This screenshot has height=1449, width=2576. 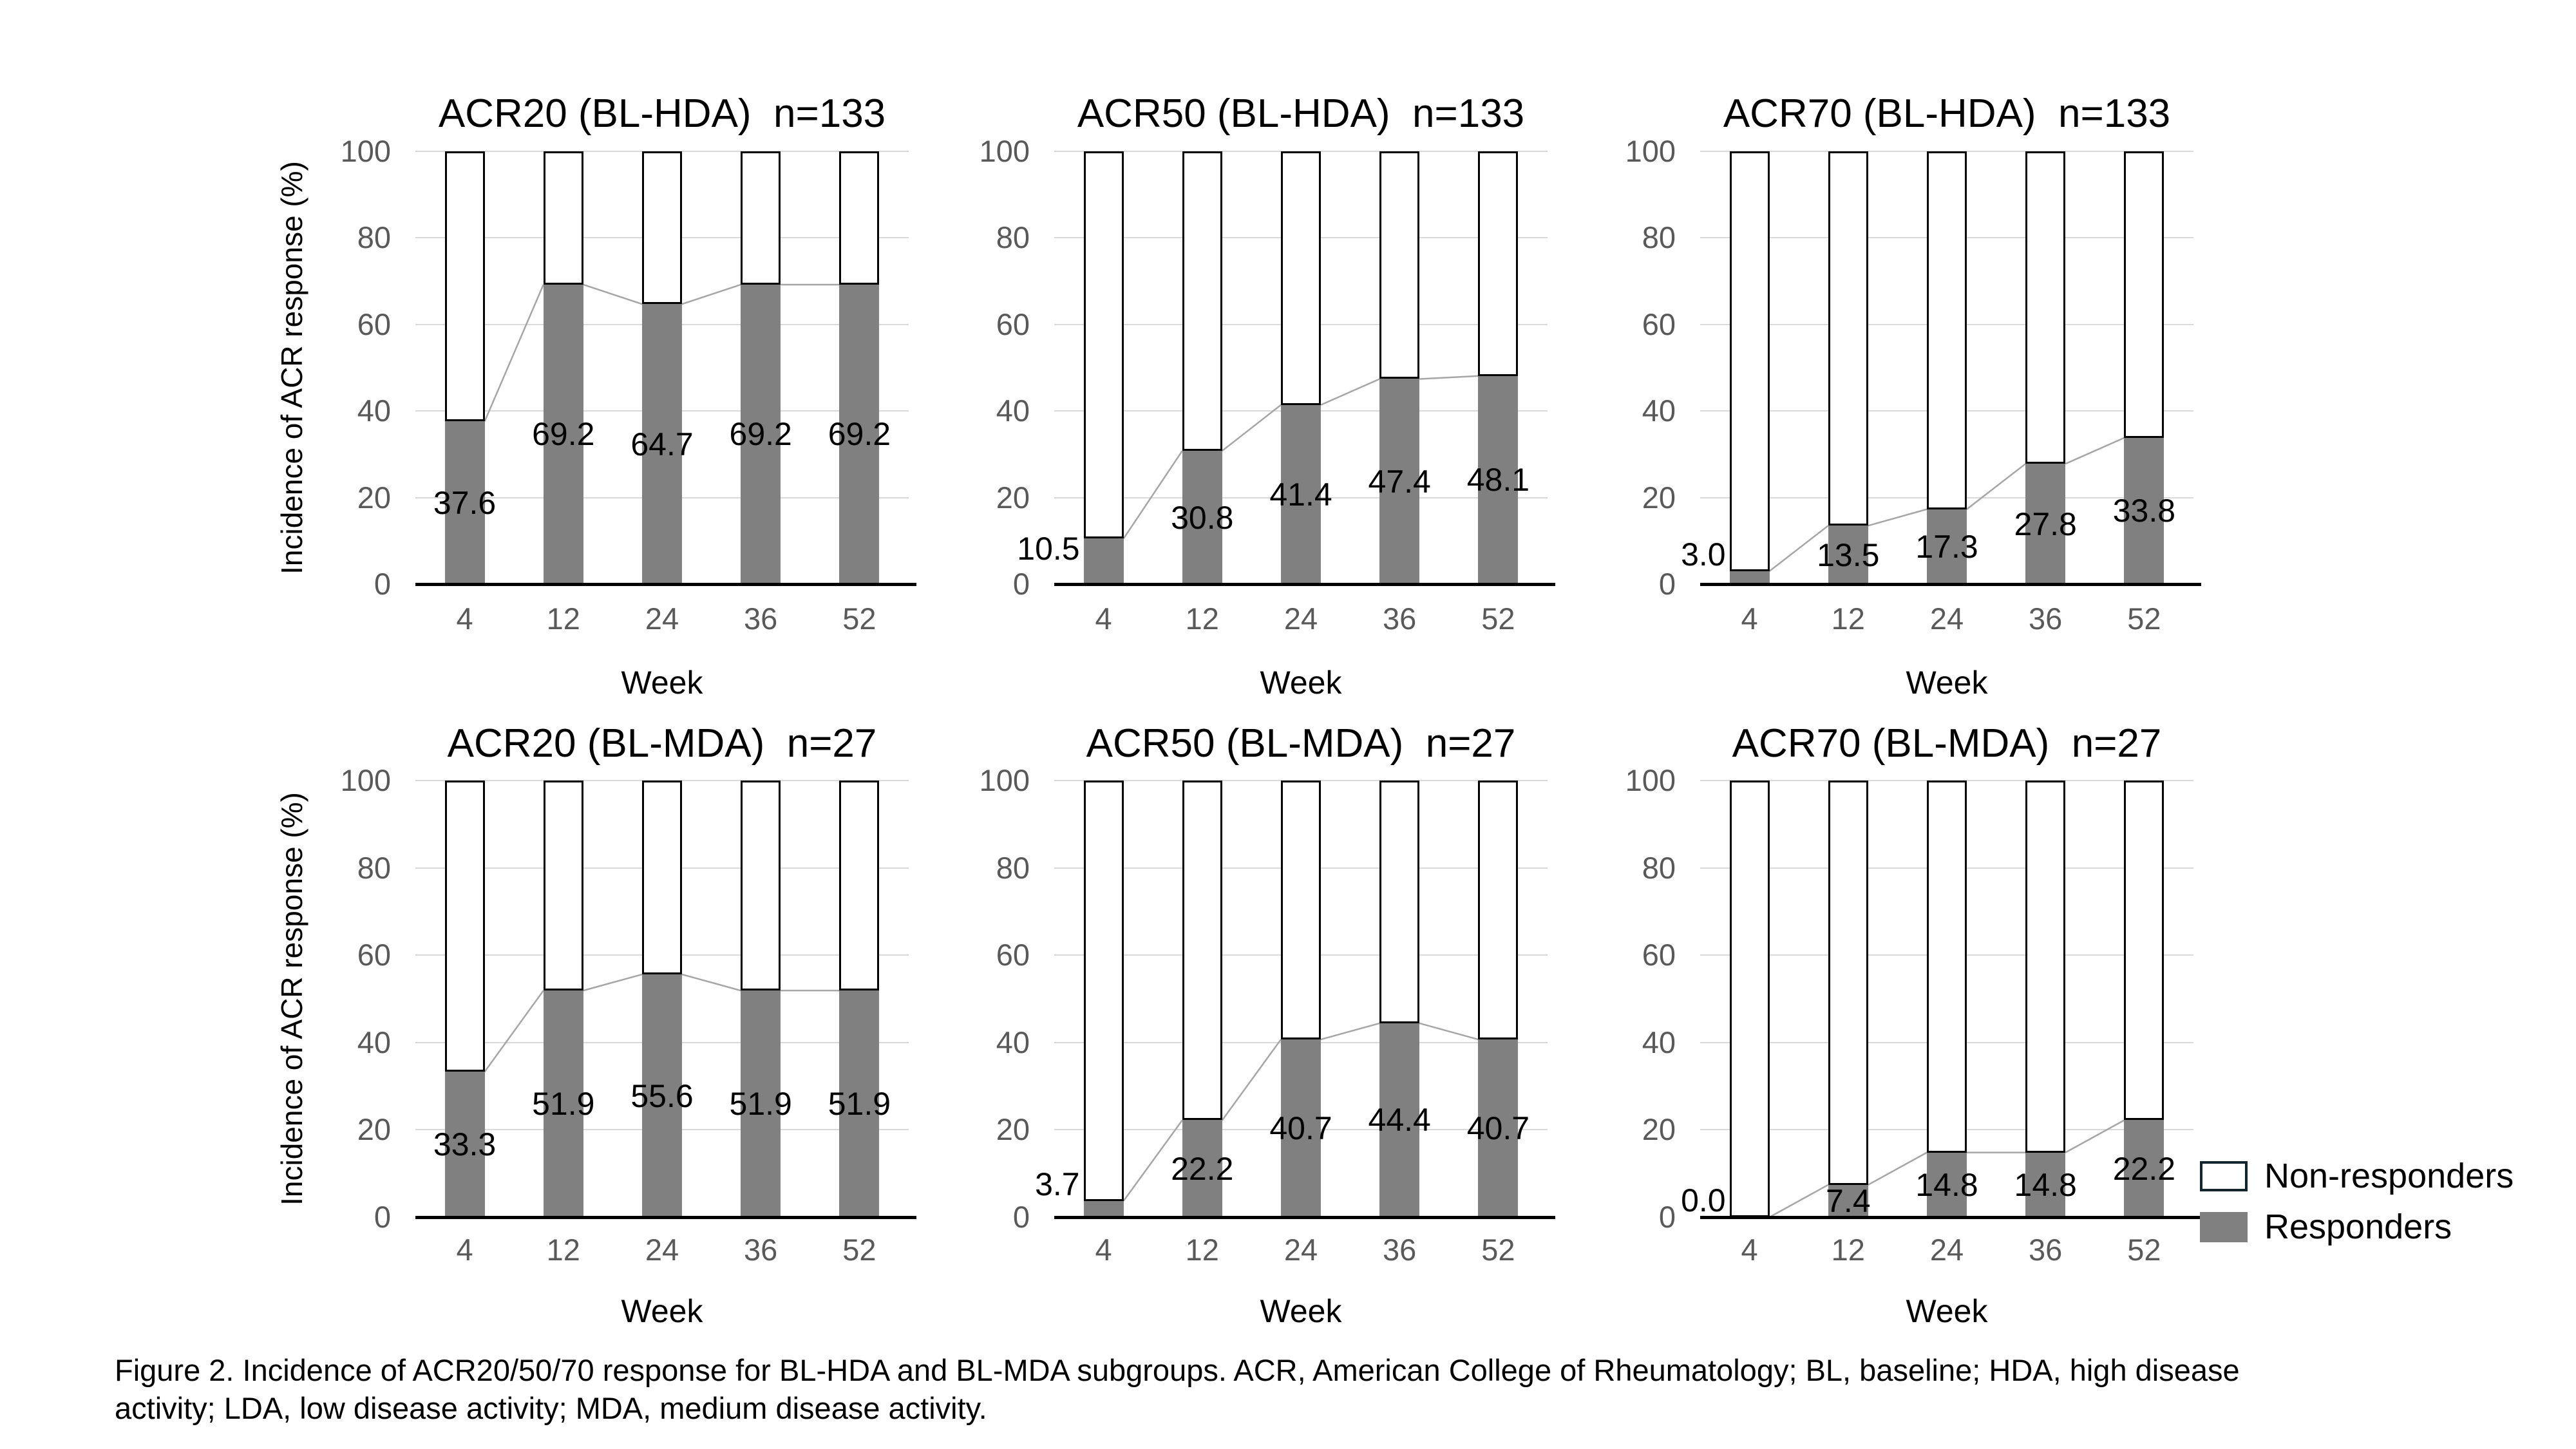 I want to click on responder-value-label: 41.4, so click(x=1300, y=495).